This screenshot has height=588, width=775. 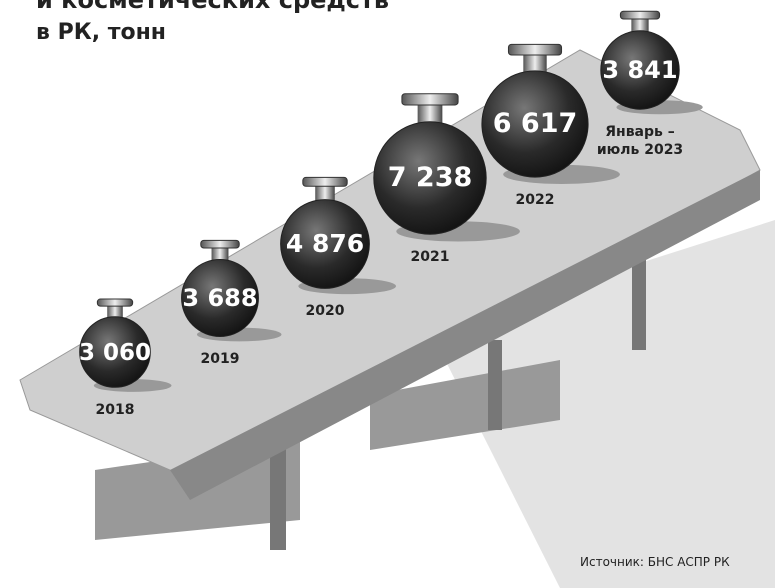 I want to click on value-label: 3 060, so click(x=115, y=353).